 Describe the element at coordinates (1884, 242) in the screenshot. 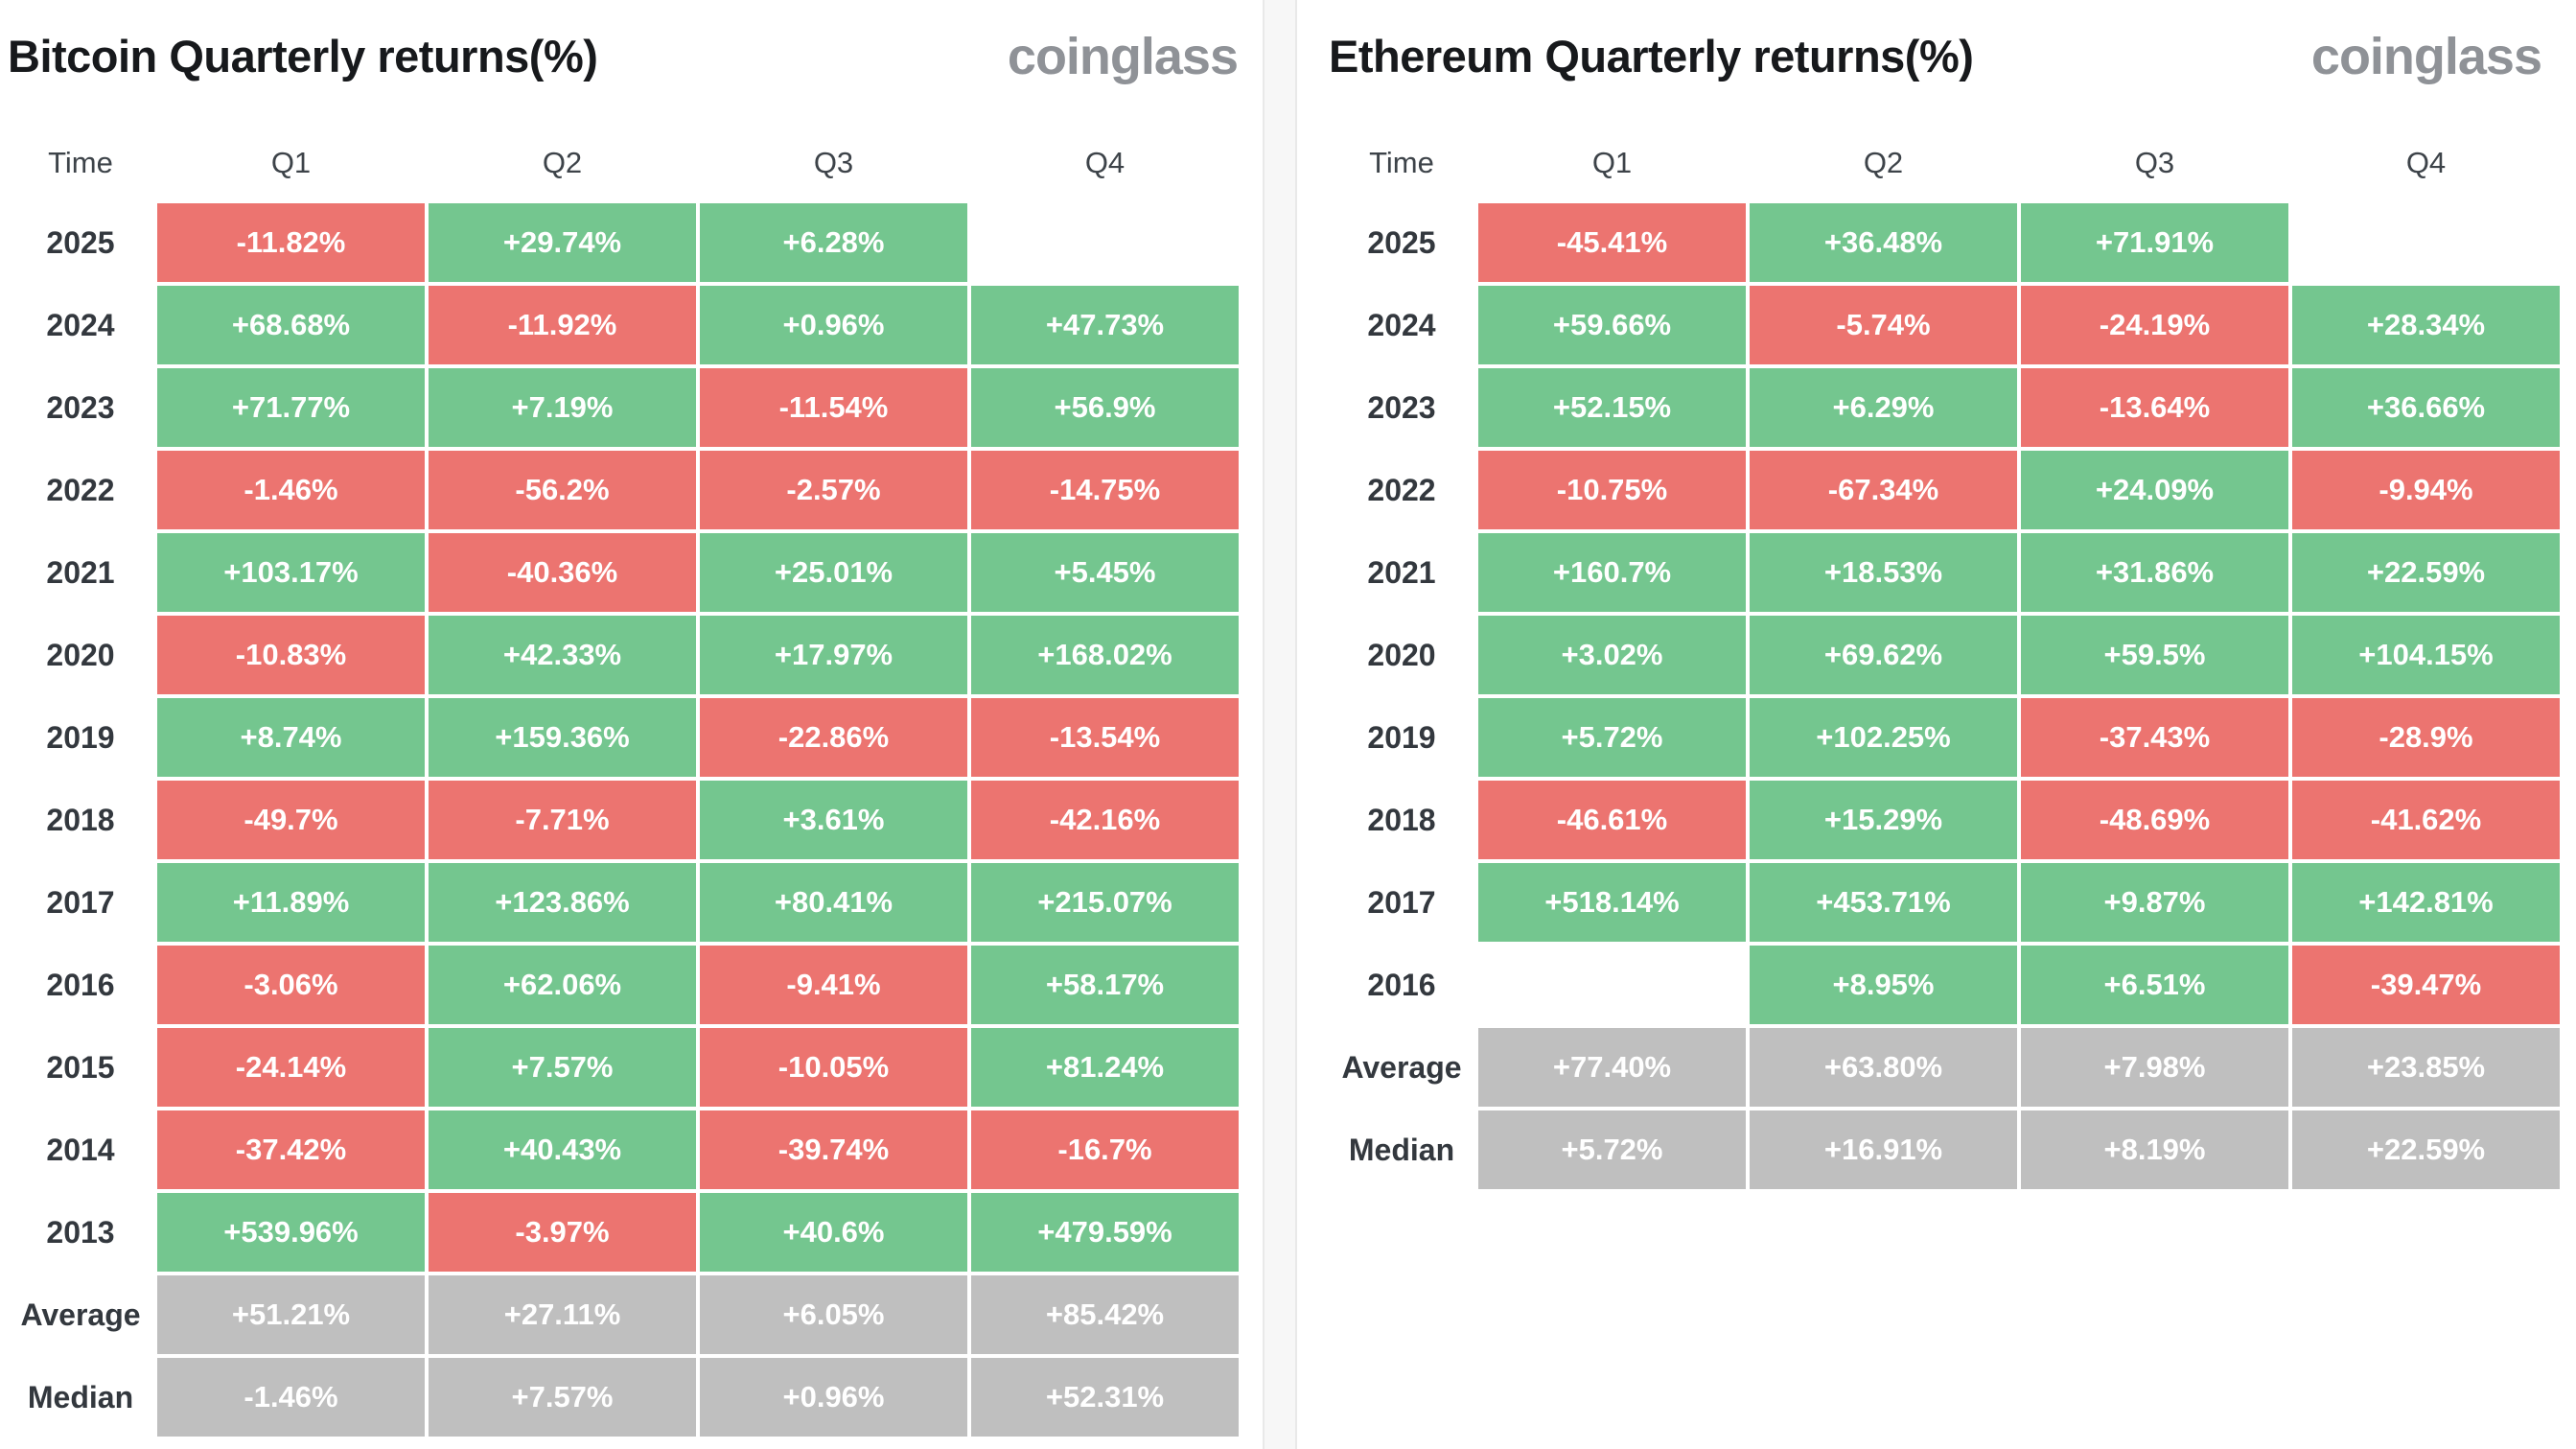

I see `return-cell: +36.48%` at that location.